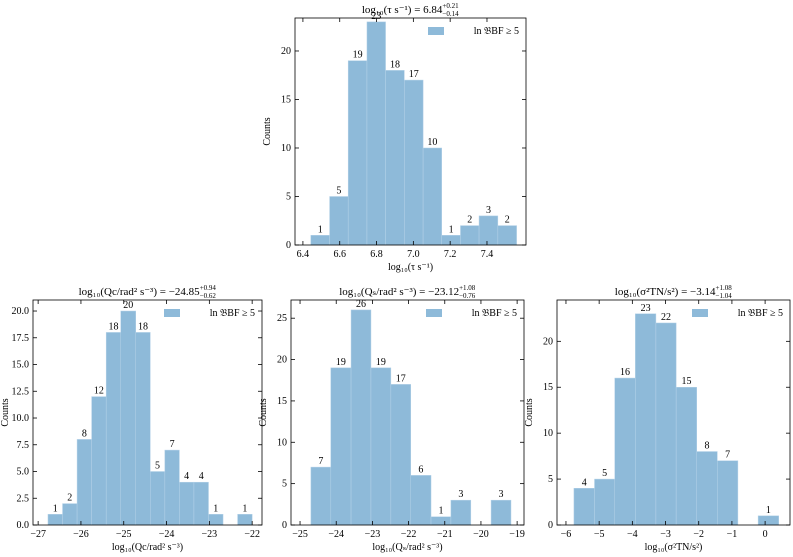 This screenshot has height=557, width=793. I want to click on legend-patch, so click(436, 31).